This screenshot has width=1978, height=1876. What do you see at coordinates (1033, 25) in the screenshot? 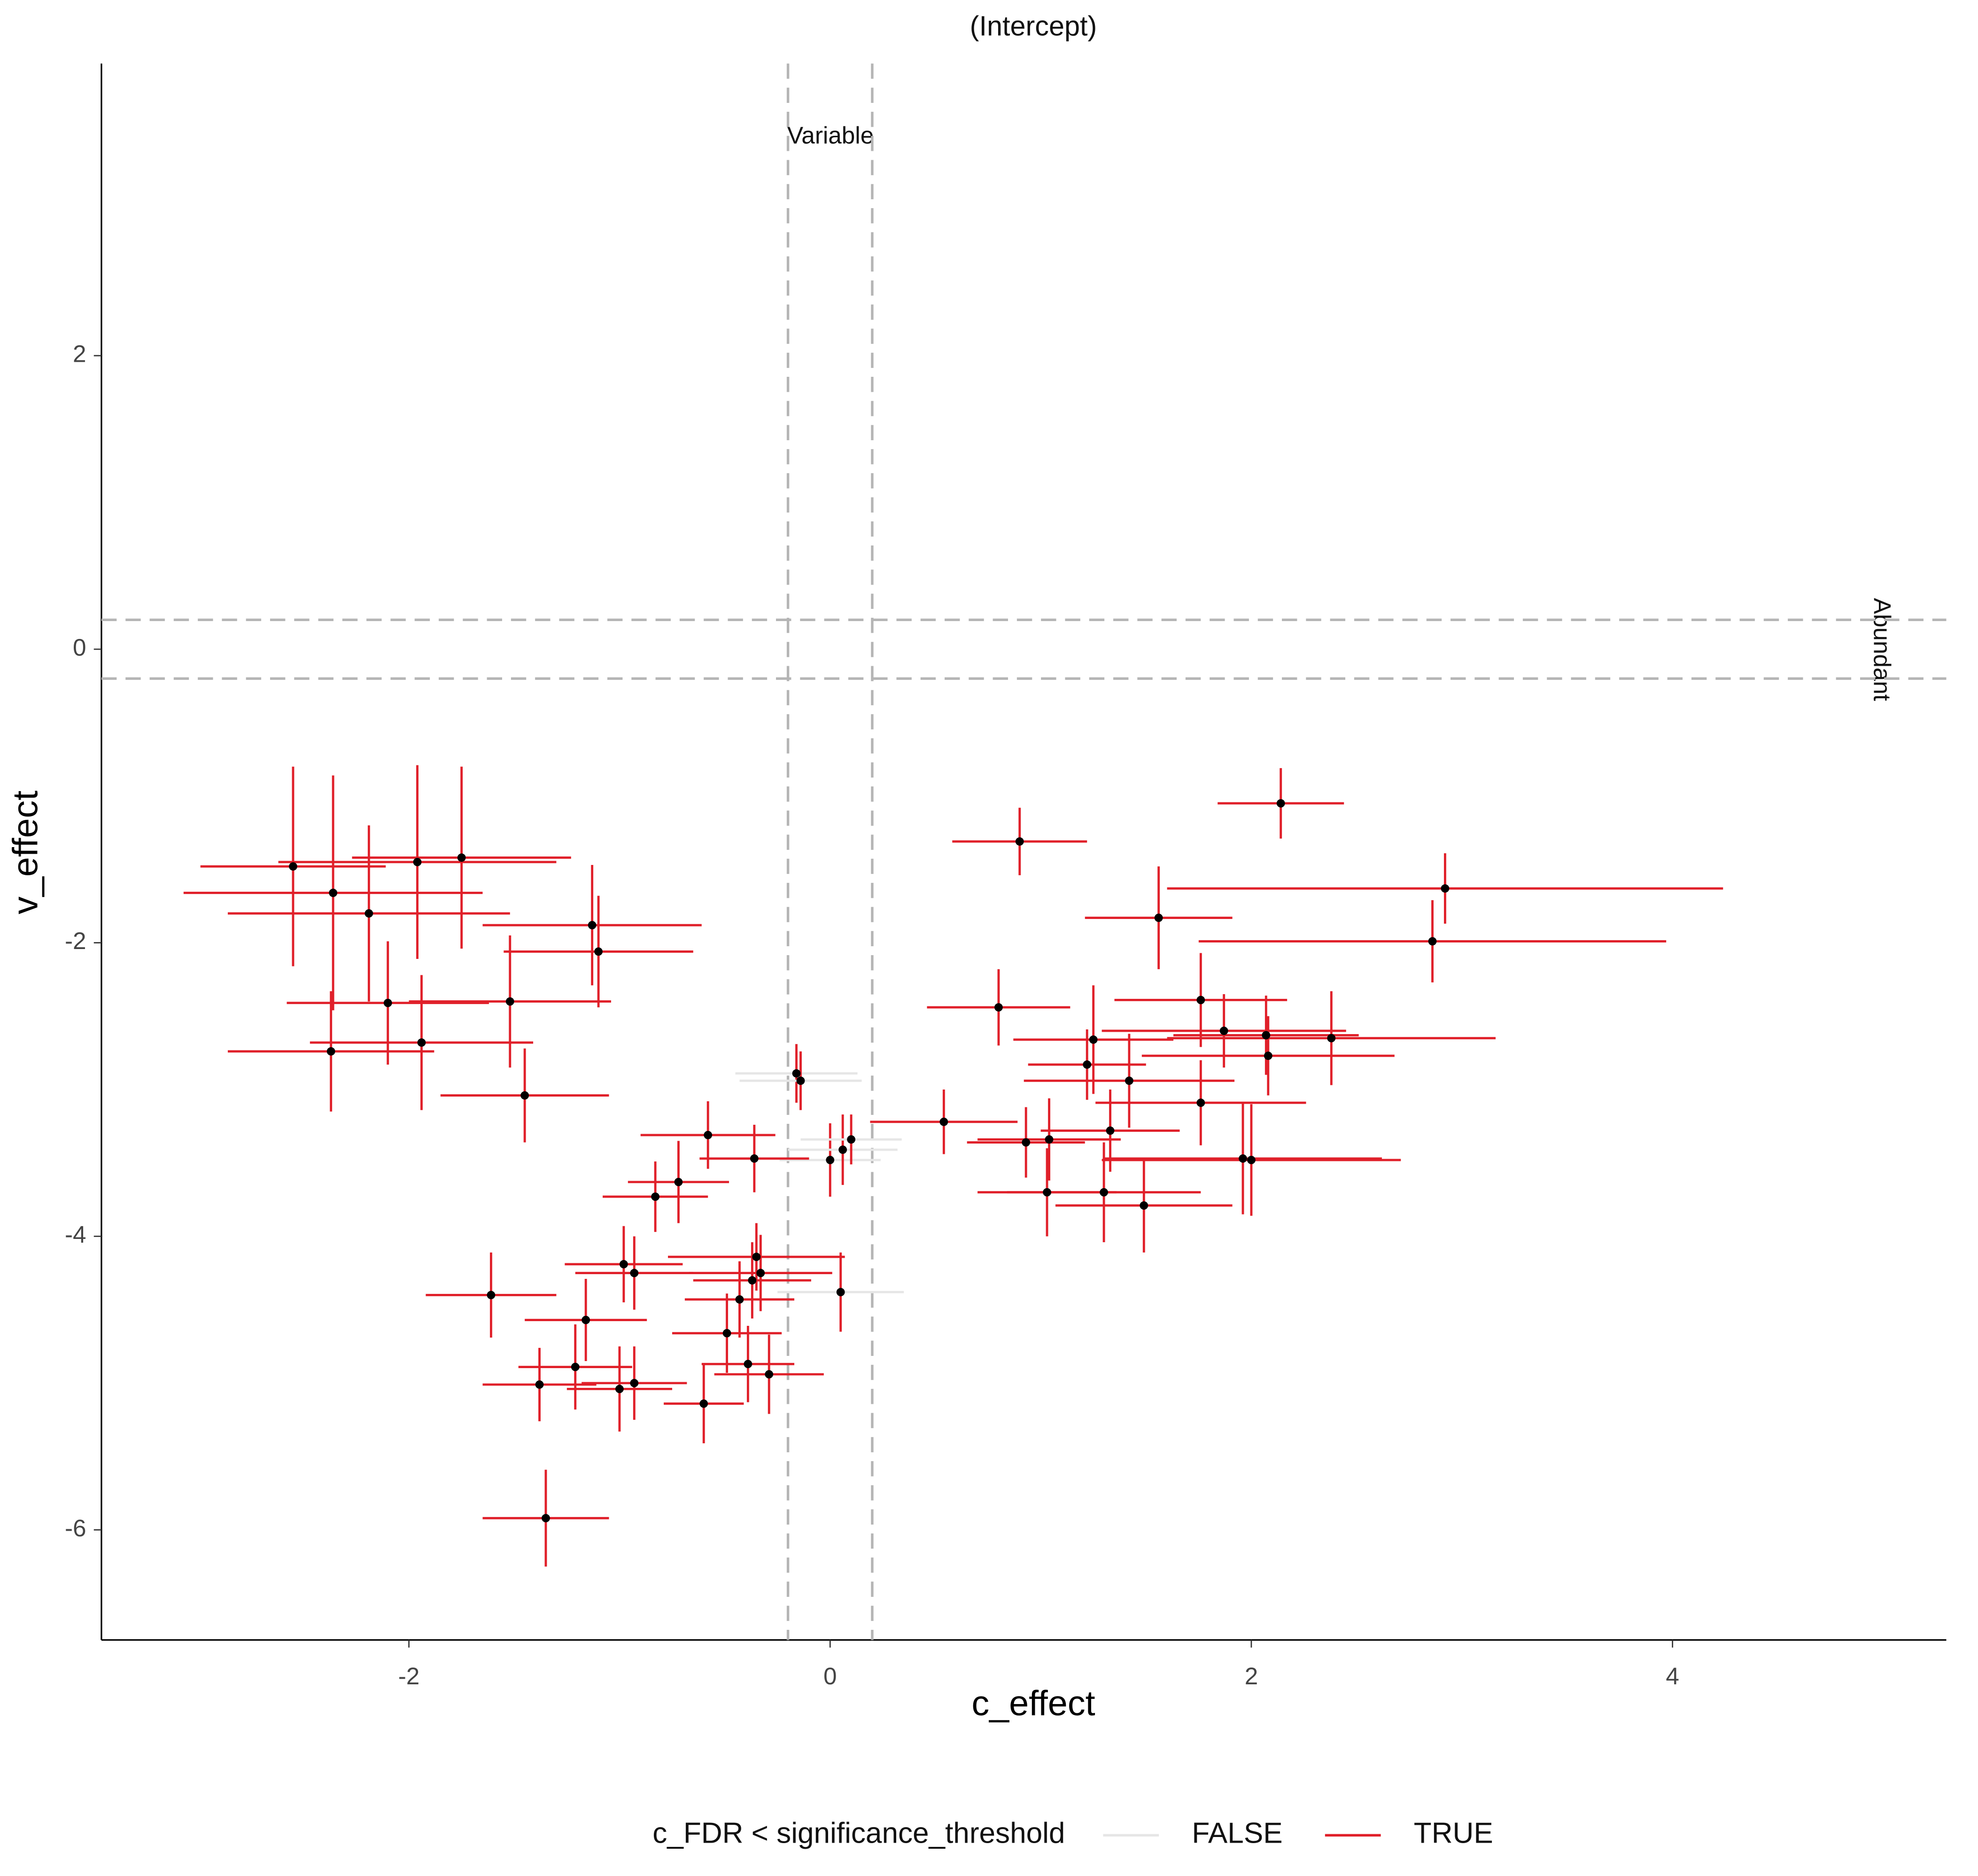
I see `chart-title: (Intercept)` at bounding box center [1033, 25].